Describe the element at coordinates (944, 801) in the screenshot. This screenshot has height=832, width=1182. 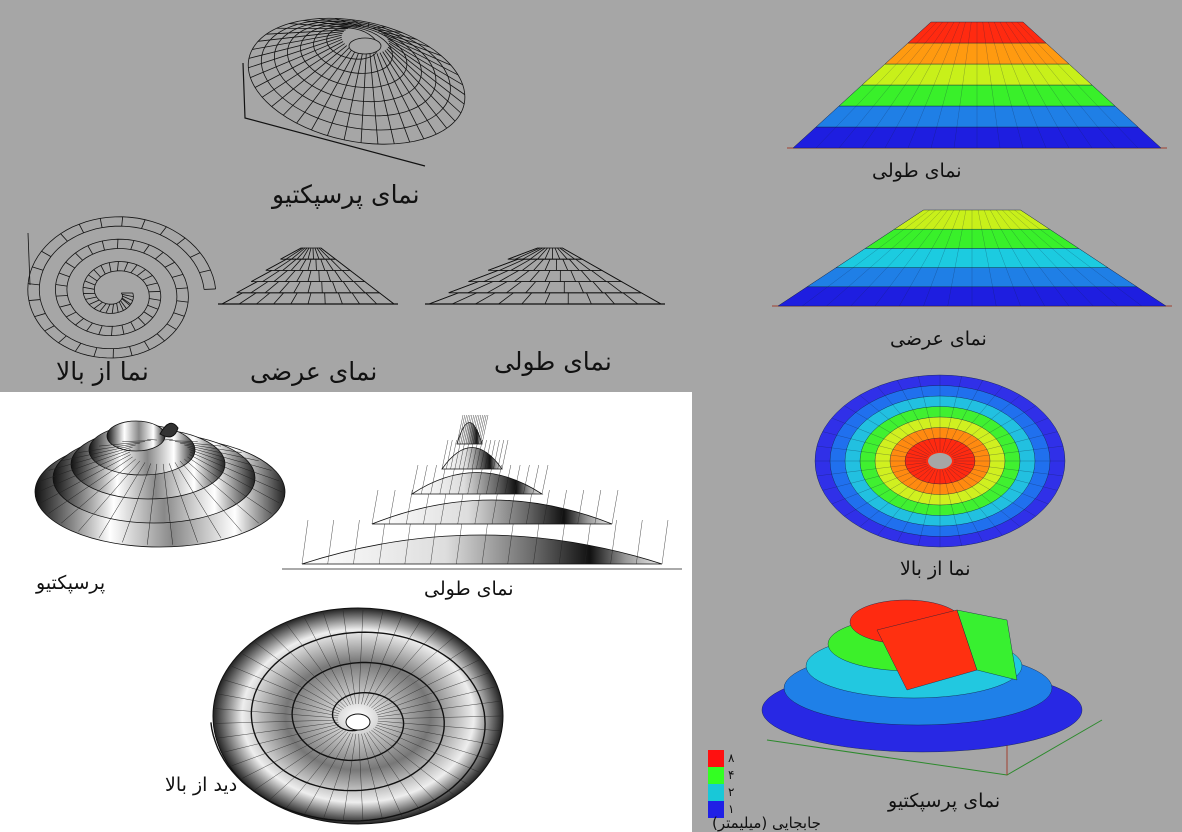
I see `fem-perspective-caption: نمای پرسپکتیو` at that location.